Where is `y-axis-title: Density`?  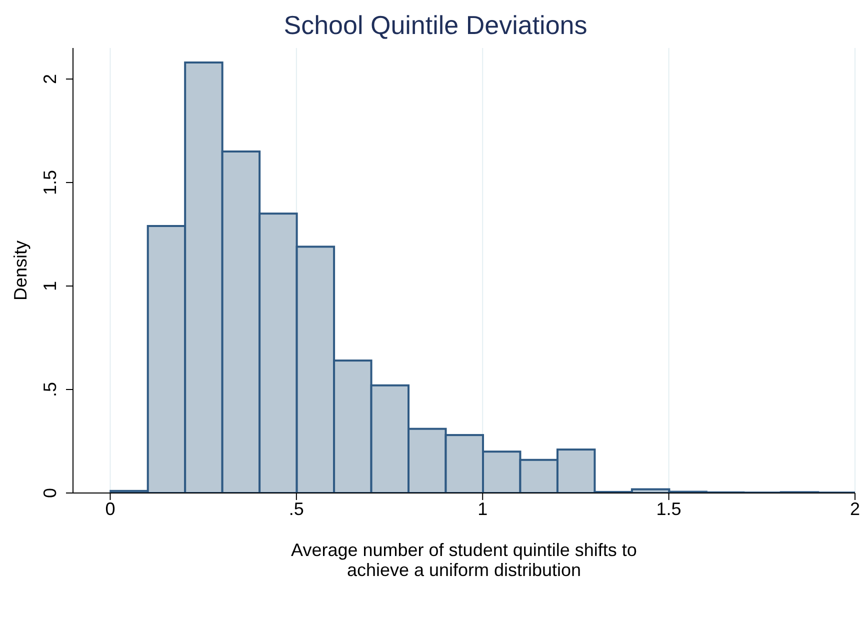
y-axis-title: Density is located at coordinates (20, 270).